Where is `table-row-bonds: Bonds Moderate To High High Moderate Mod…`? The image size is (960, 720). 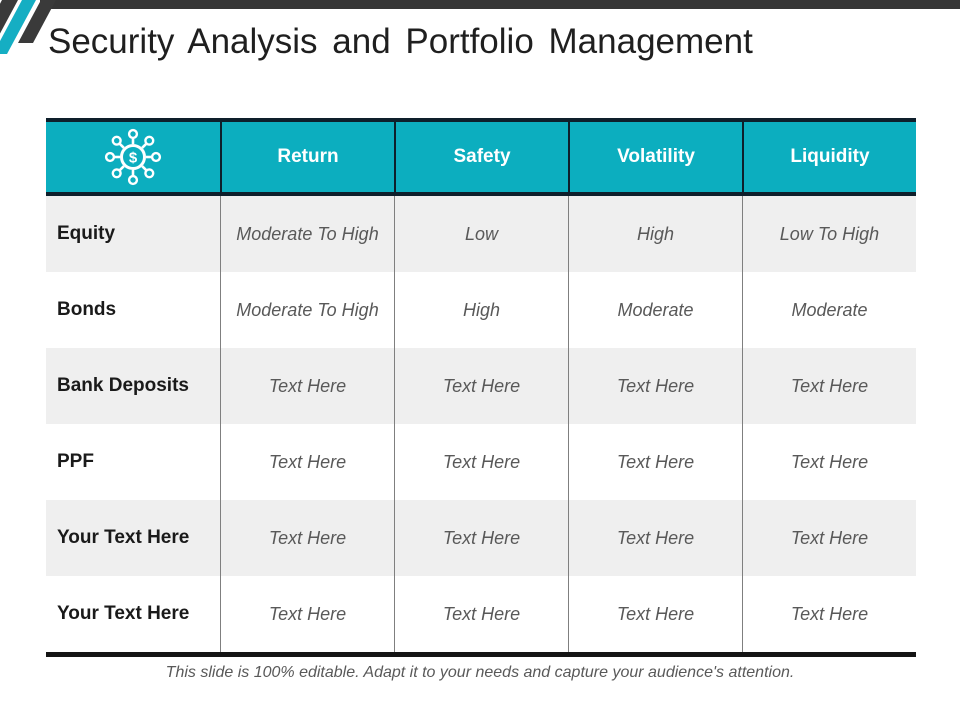 table-row-bonds: Bonds Moderate To High High Moderate Mod… is located at coordinates (481, 310).